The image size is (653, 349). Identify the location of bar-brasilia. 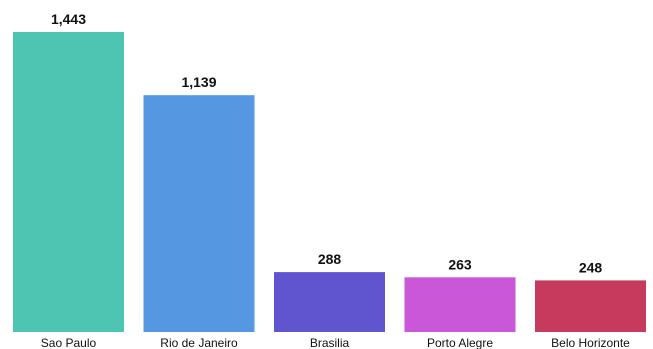
(329, 302).